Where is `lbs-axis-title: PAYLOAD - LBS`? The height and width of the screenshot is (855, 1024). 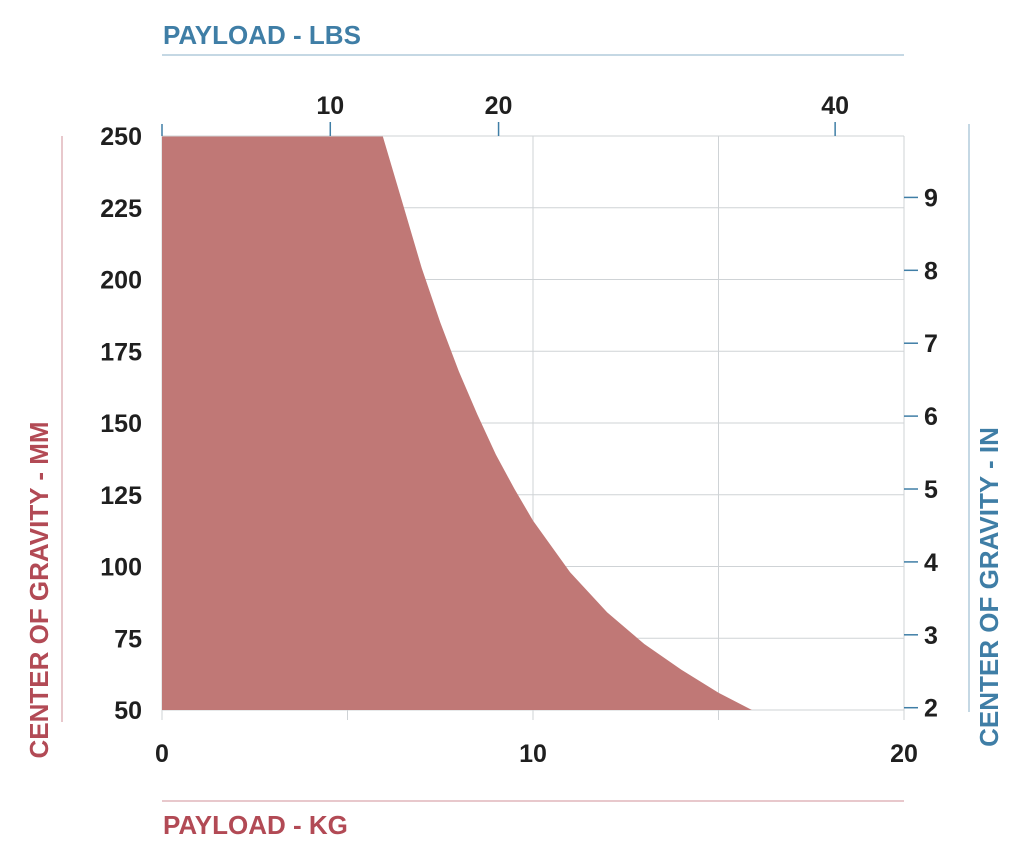
lbs-axis-title: PAYLOAD - LBS is located at coordinates (262, 35).